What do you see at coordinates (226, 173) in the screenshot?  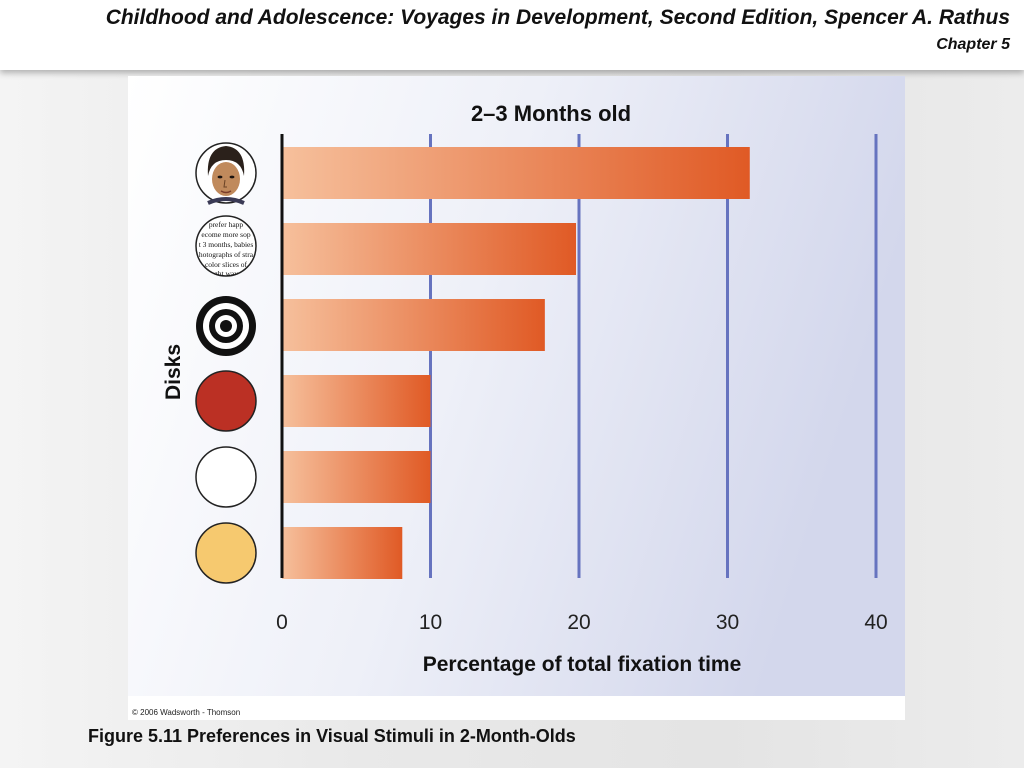 I see `face-icon` at bounding box center [226, 173].